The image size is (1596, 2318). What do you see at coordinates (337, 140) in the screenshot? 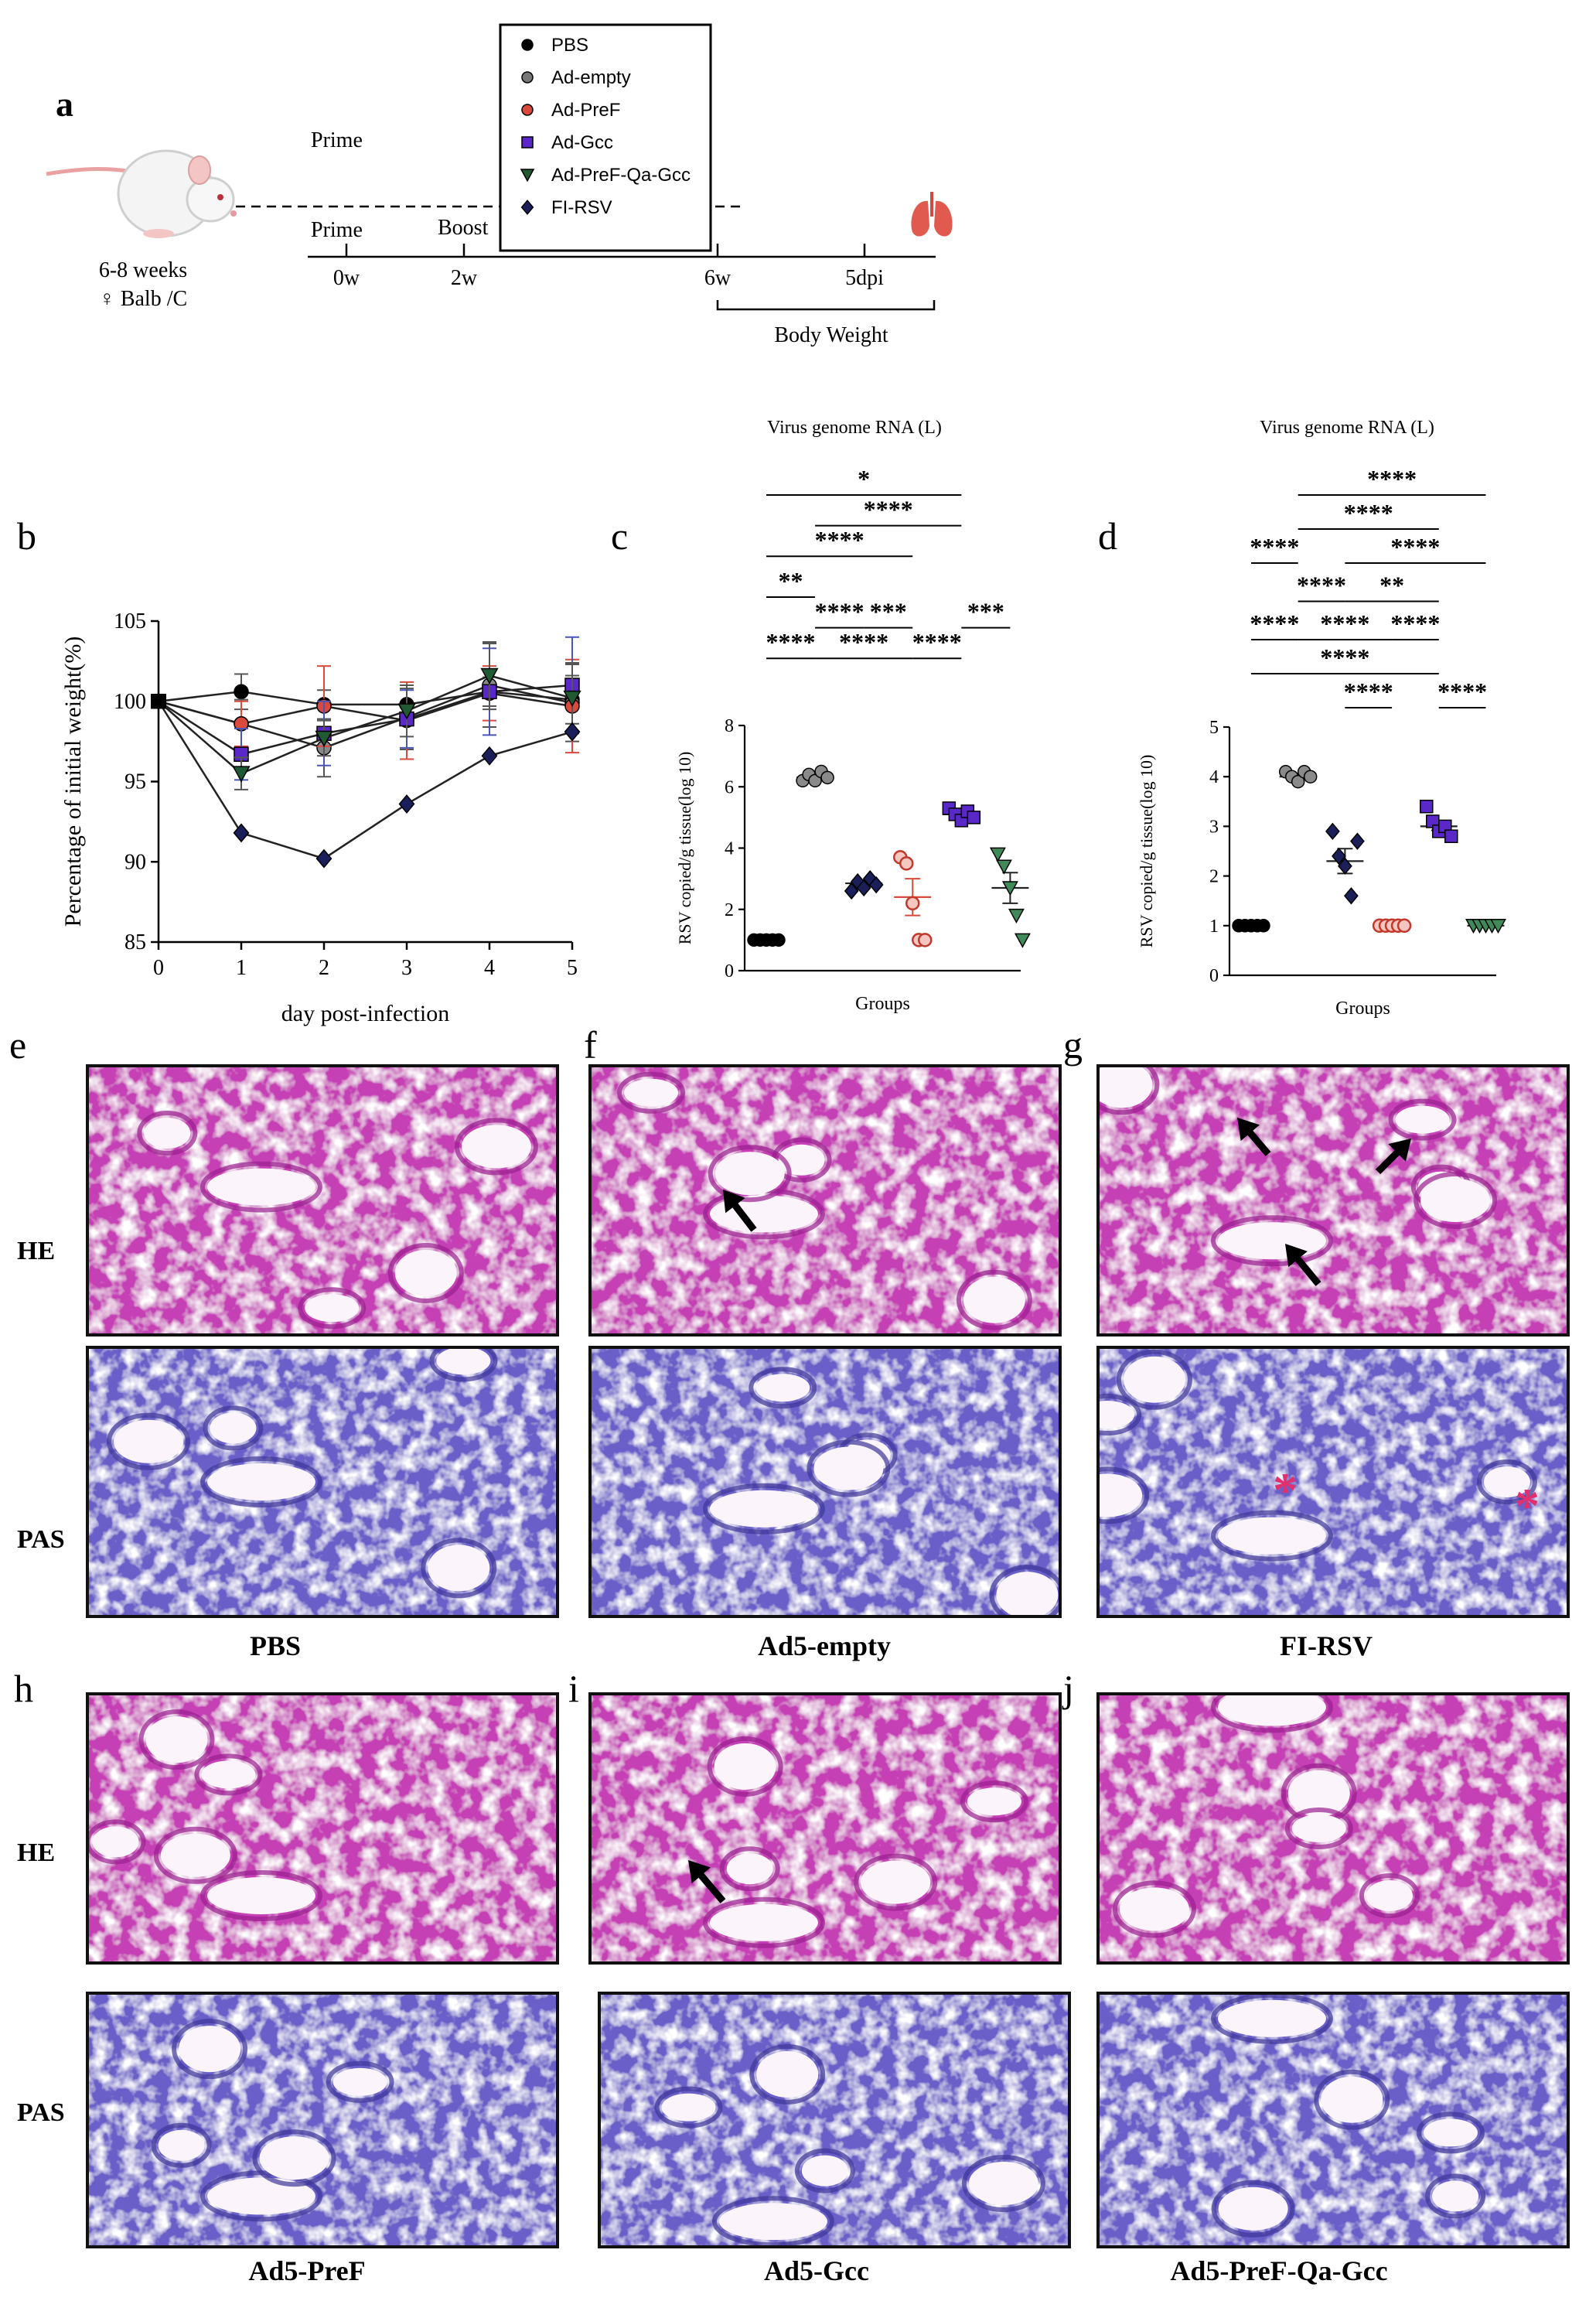
I see `timeline-prime-top: Prime` at bounding box center [337, 140].